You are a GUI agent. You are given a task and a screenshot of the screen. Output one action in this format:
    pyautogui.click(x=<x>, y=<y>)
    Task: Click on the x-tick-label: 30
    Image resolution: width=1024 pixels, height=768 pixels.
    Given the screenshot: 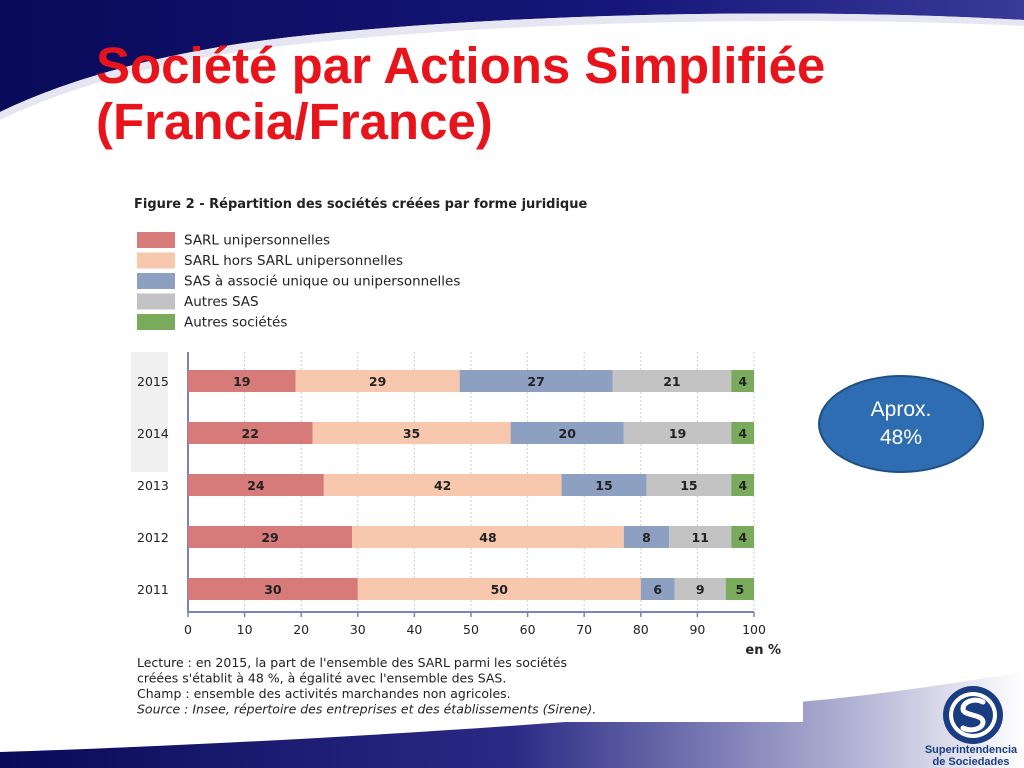 What is the action you would take?
    pyautogui.click(x=358, y=629)
    